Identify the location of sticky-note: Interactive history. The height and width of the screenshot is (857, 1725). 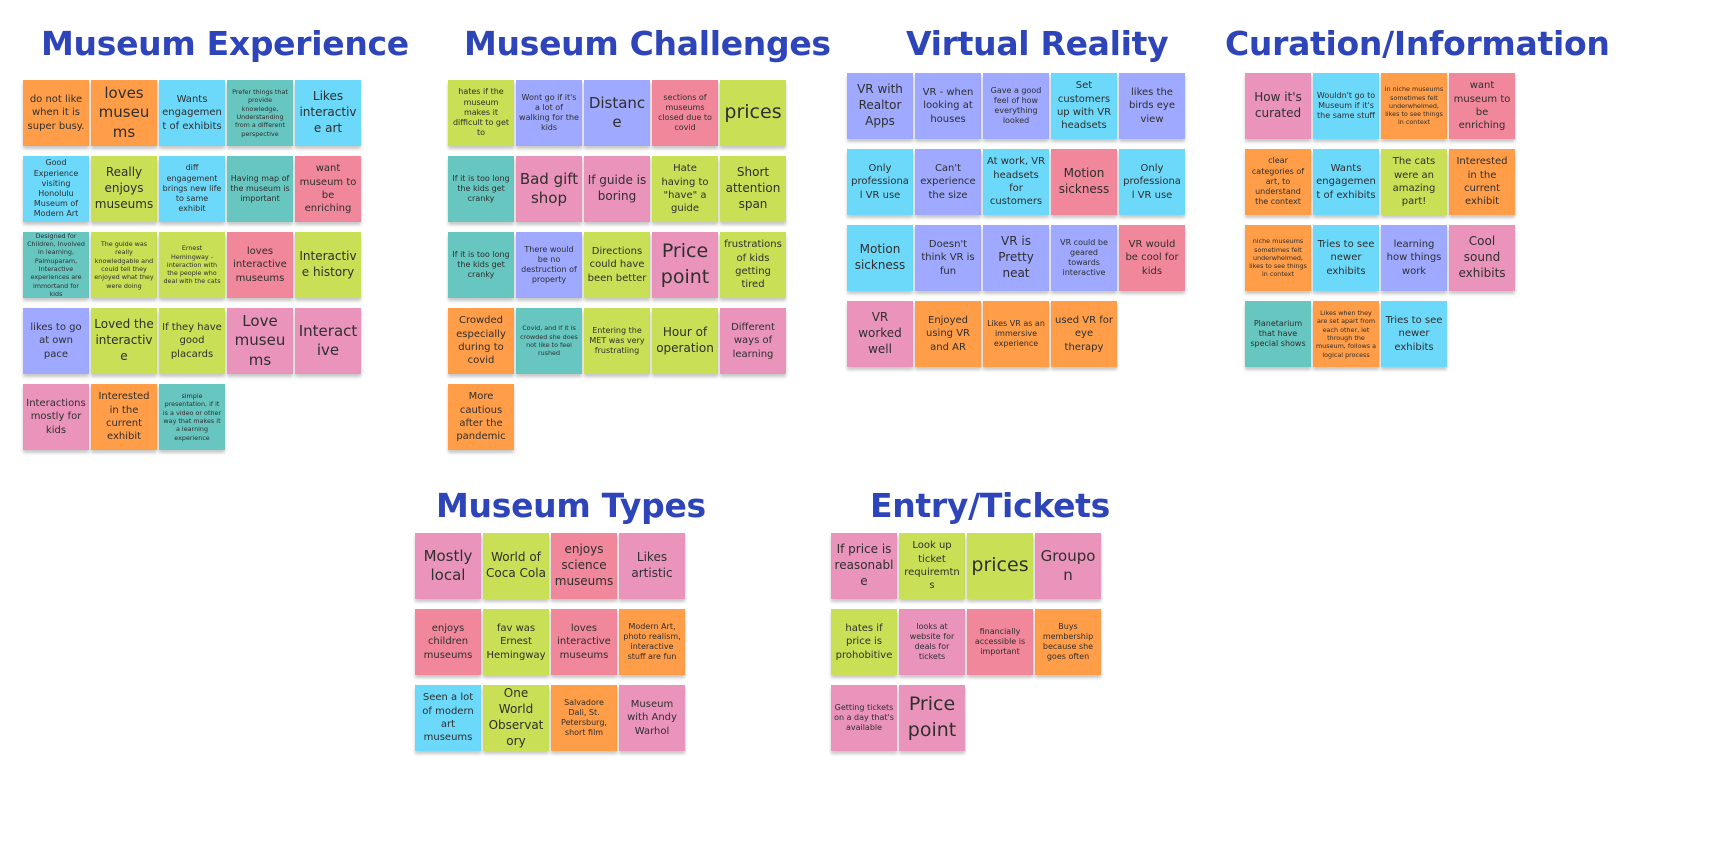
(328, 265).